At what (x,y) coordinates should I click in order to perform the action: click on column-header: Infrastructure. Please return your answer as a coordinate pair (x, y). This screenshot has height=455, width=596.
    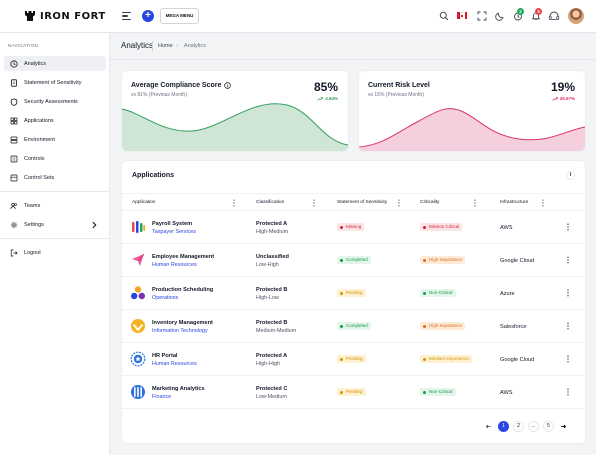
    Looking at the image, I should click on (514, 202).